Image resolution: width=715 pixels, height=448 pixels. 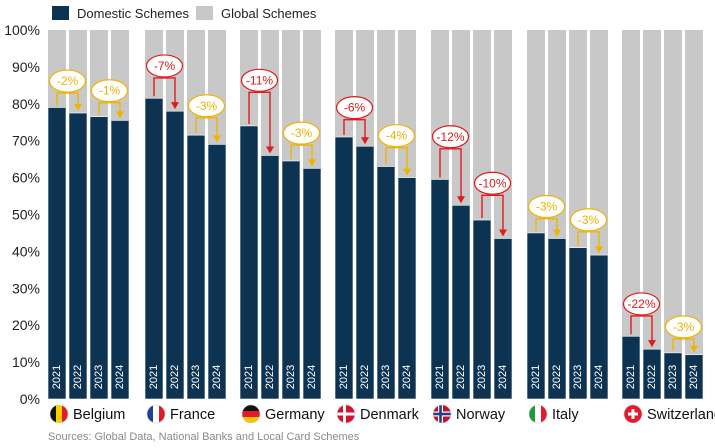 I want to click on change-label: -12%, so click(x=450, y=137).